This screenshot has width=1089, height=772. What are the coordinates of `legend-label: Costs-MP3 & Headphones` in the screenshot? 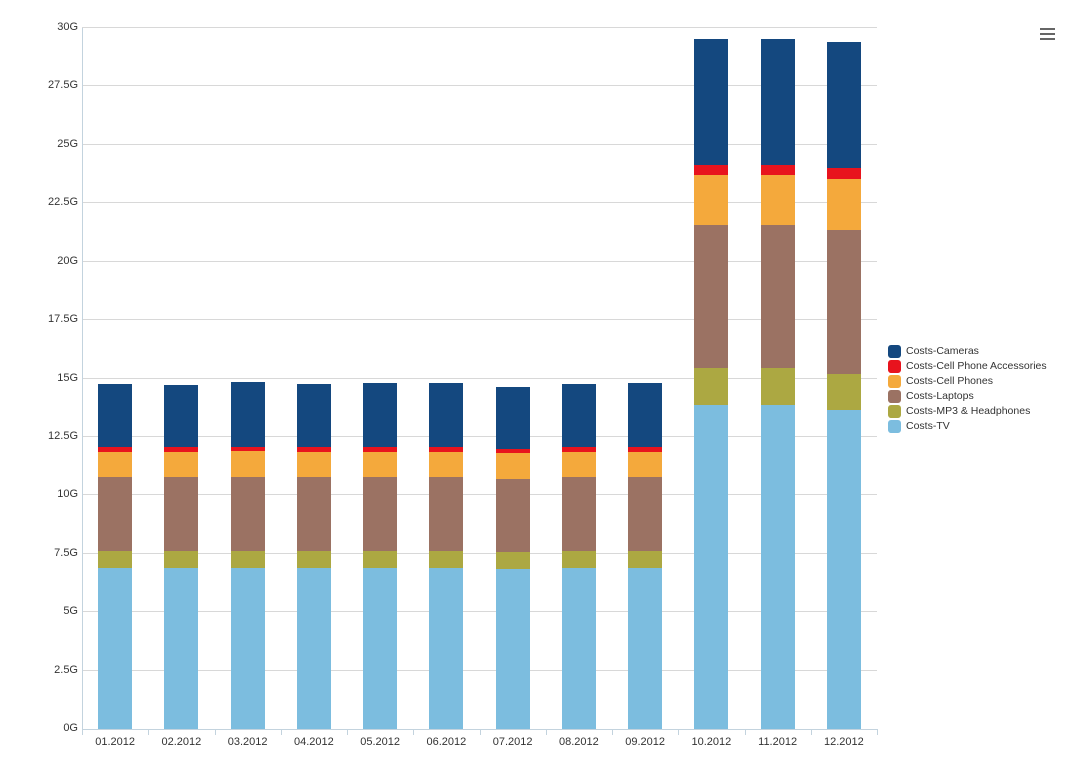 It's located at (968, 411).